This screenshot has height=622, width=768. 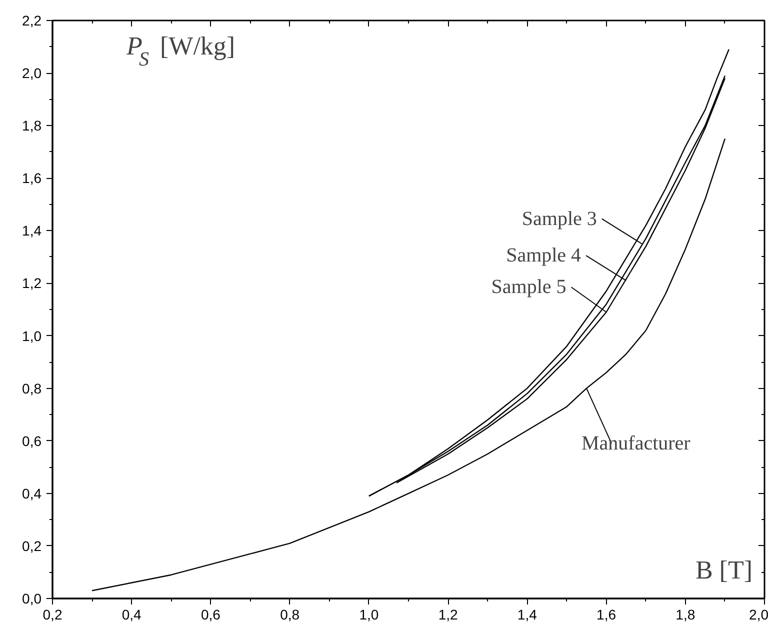 I want to click on x-tick-label: 0,4, so click(x=132, y=614).